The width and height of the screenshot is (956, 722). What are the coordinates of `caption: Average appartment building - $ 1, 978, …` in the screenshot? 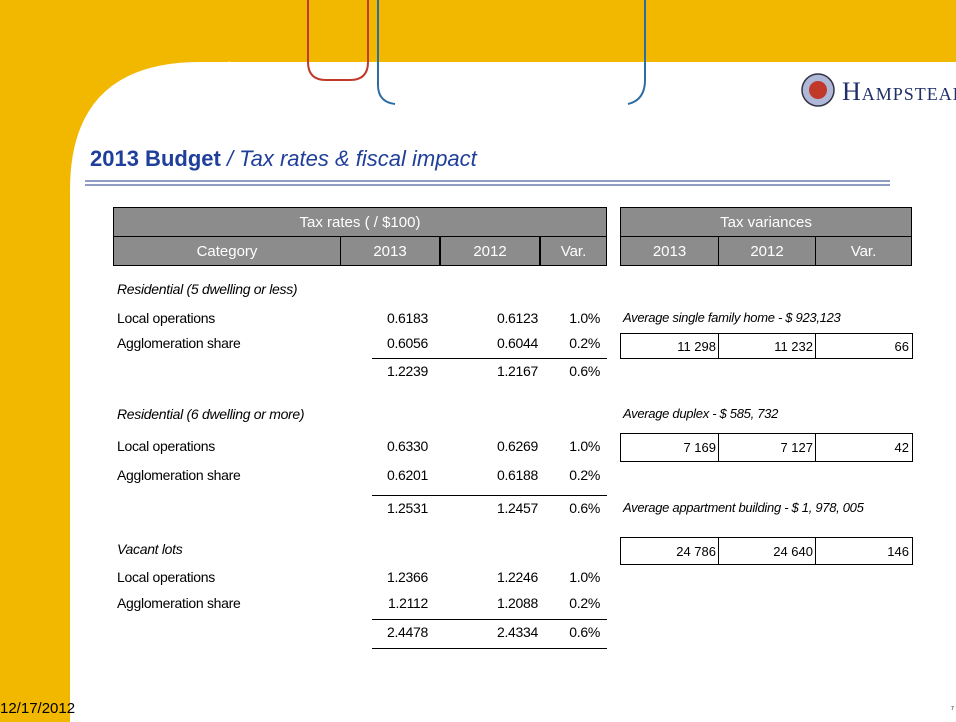 It's located at (743, 507).